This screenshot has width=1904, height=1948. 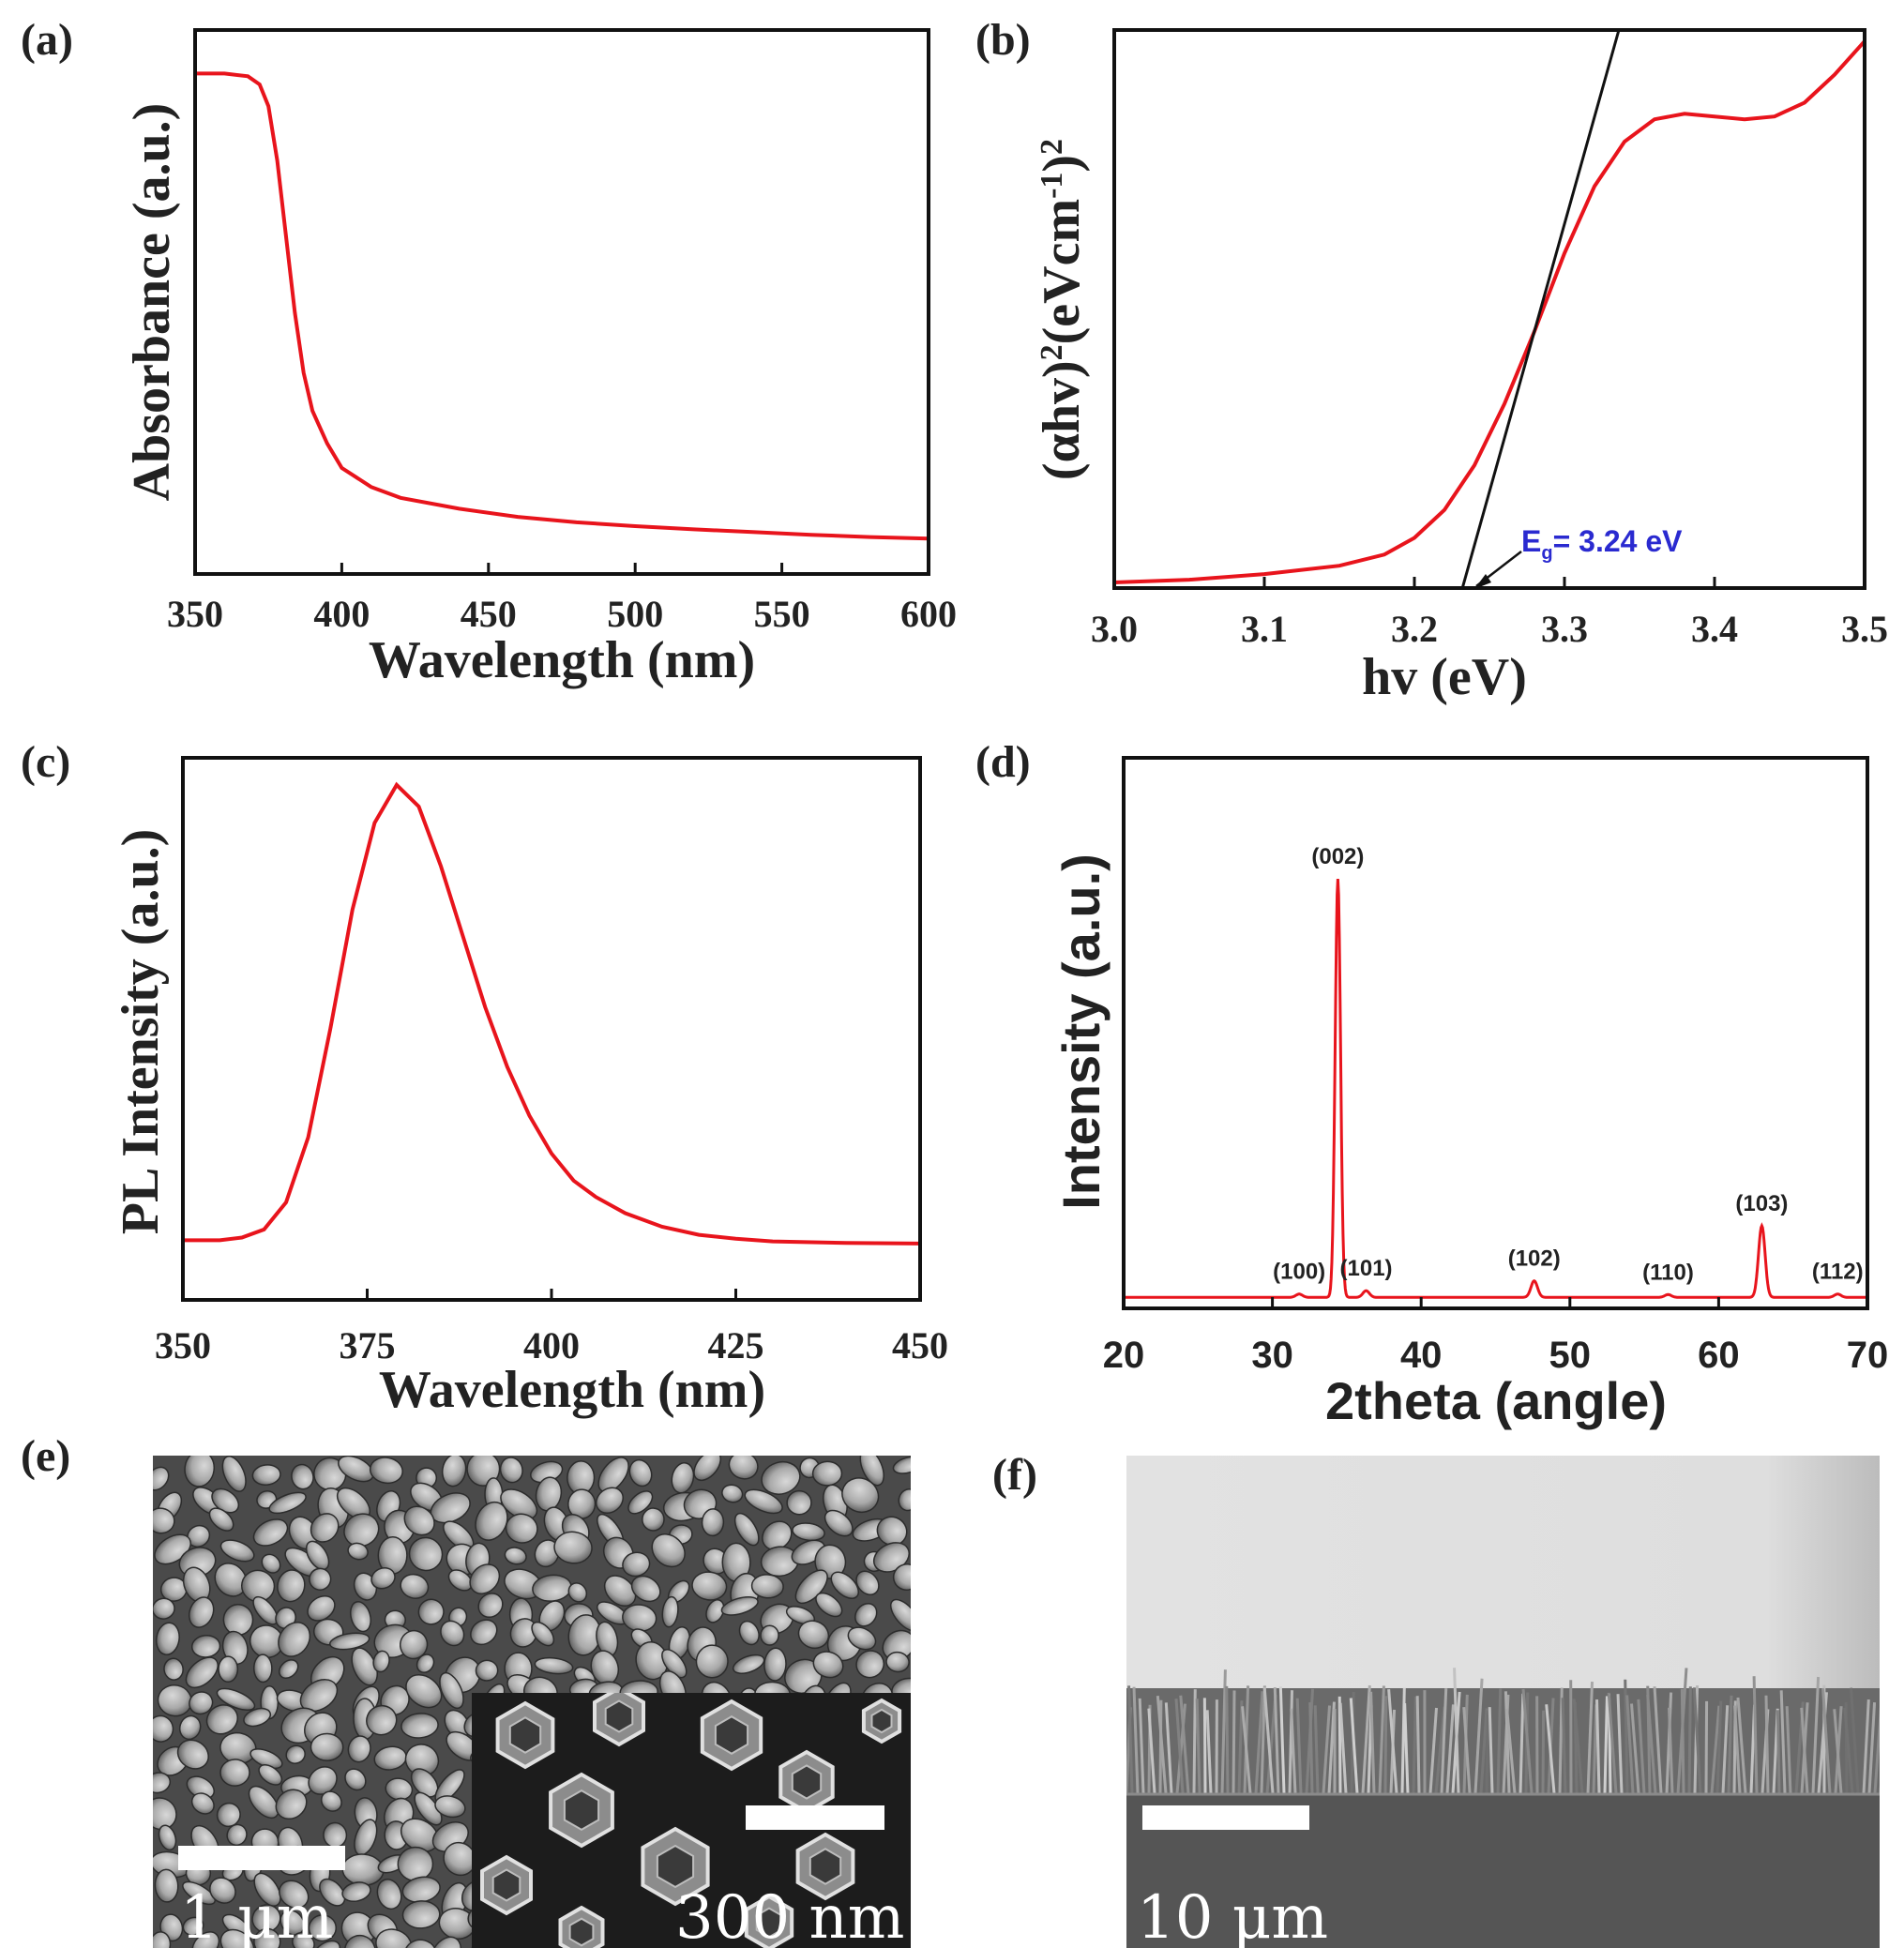 I want to click on sem-e-hexagon-core, so click(x=807, y=1782).